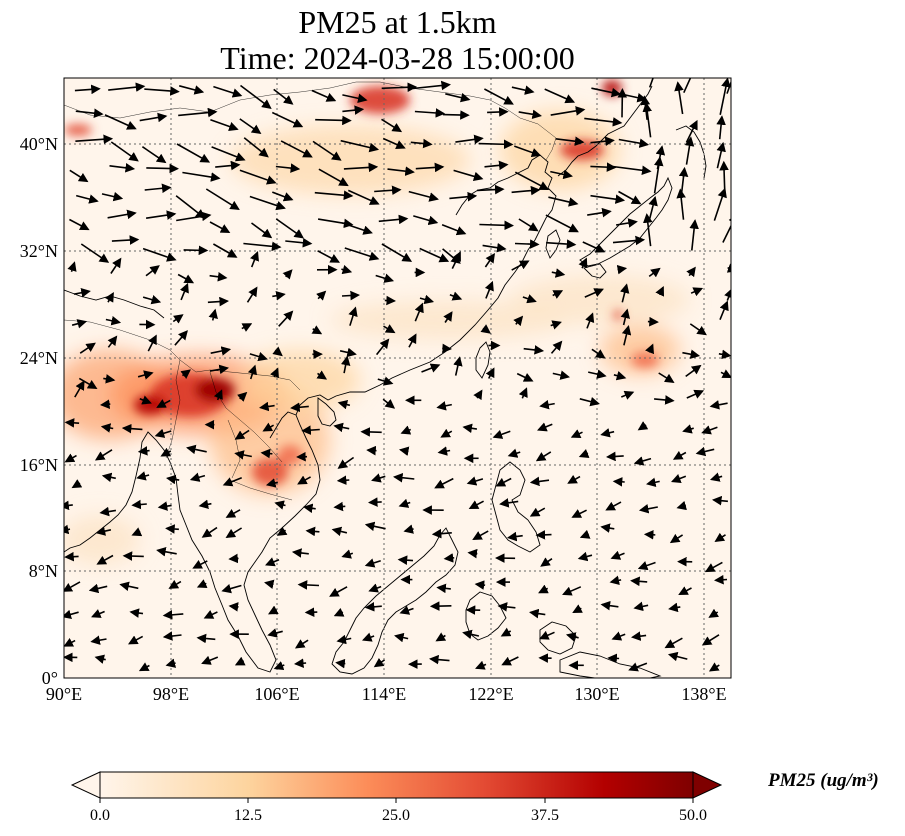  Describe the element at coordinates (64, 694) in the screenshot. I see `lon-tick-label: 90°E` at that location.